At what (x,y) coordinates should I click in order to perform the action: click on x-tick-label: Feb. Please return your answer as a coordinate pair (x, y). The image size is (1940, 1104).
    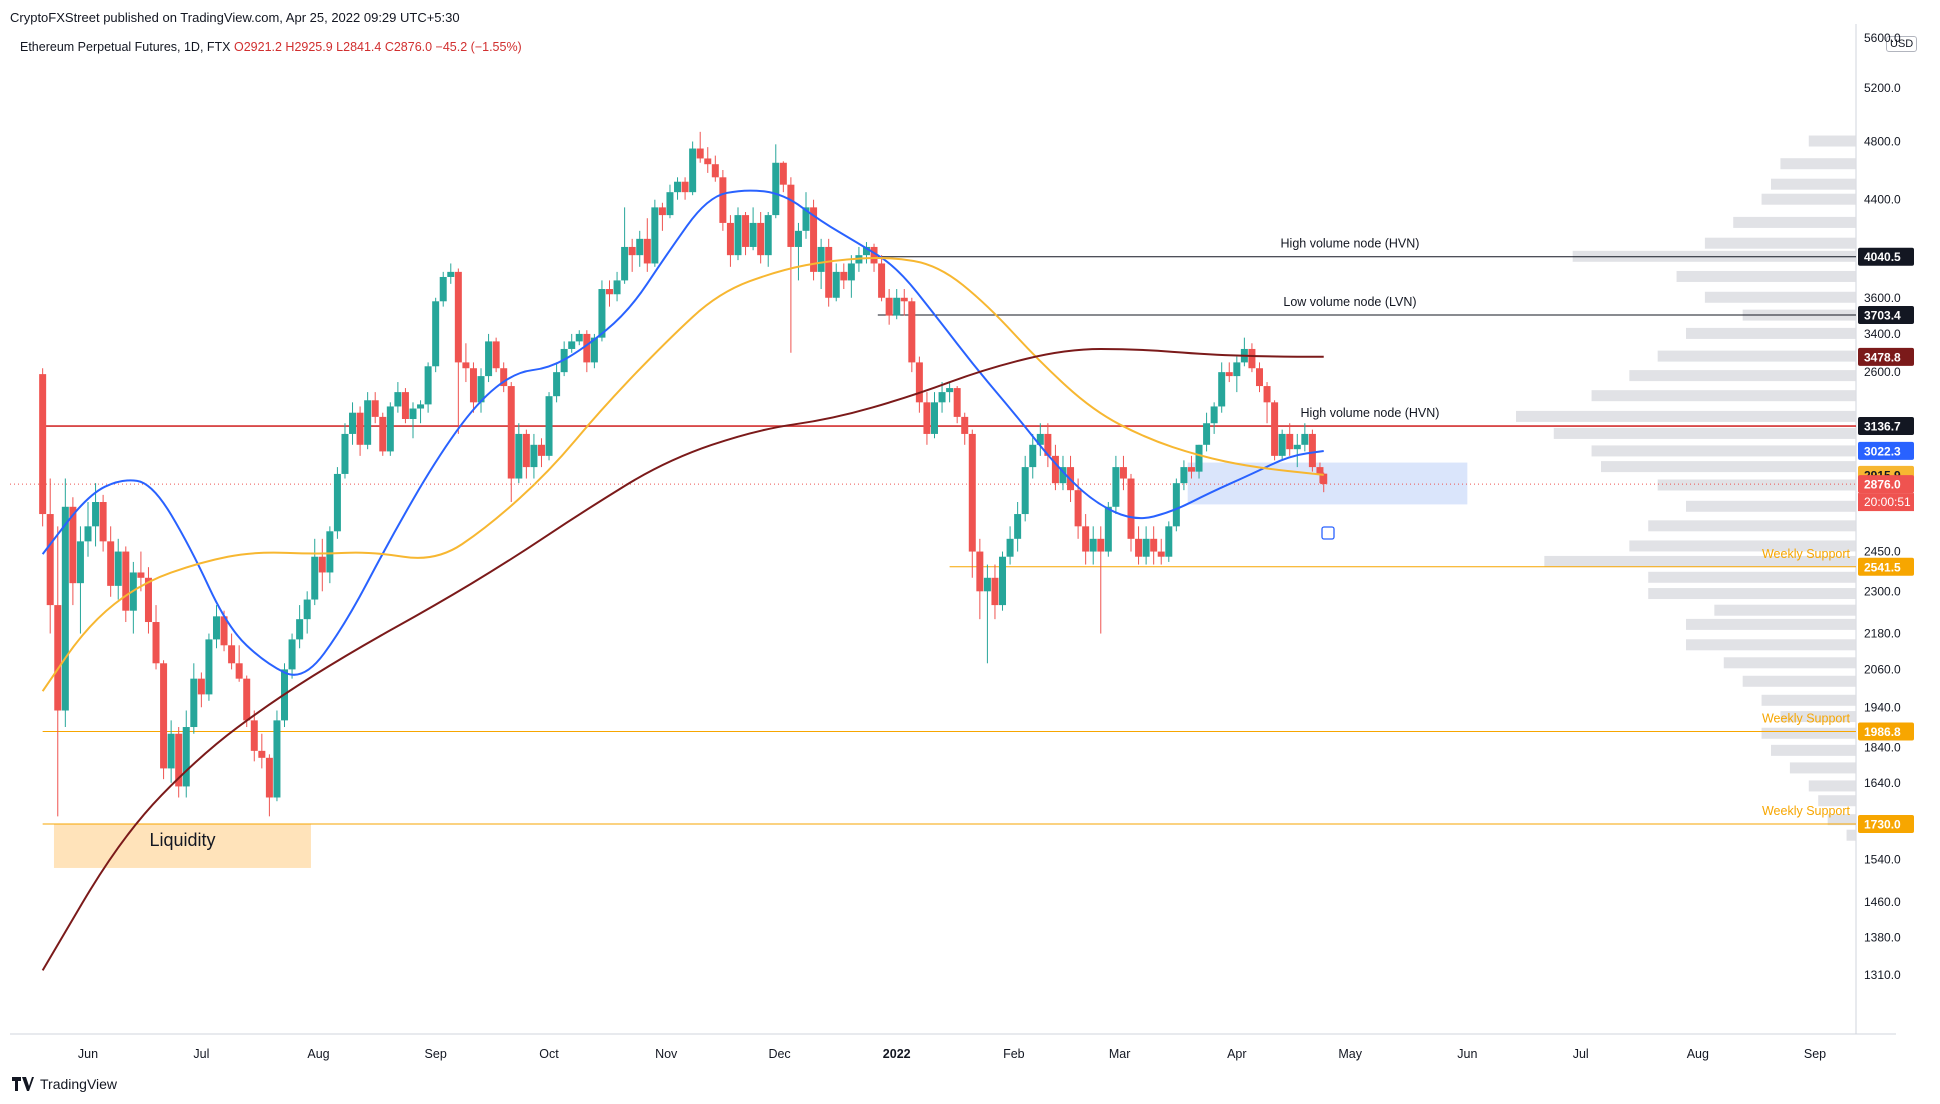
    Looking at the image, I should click on (1014, 1054).